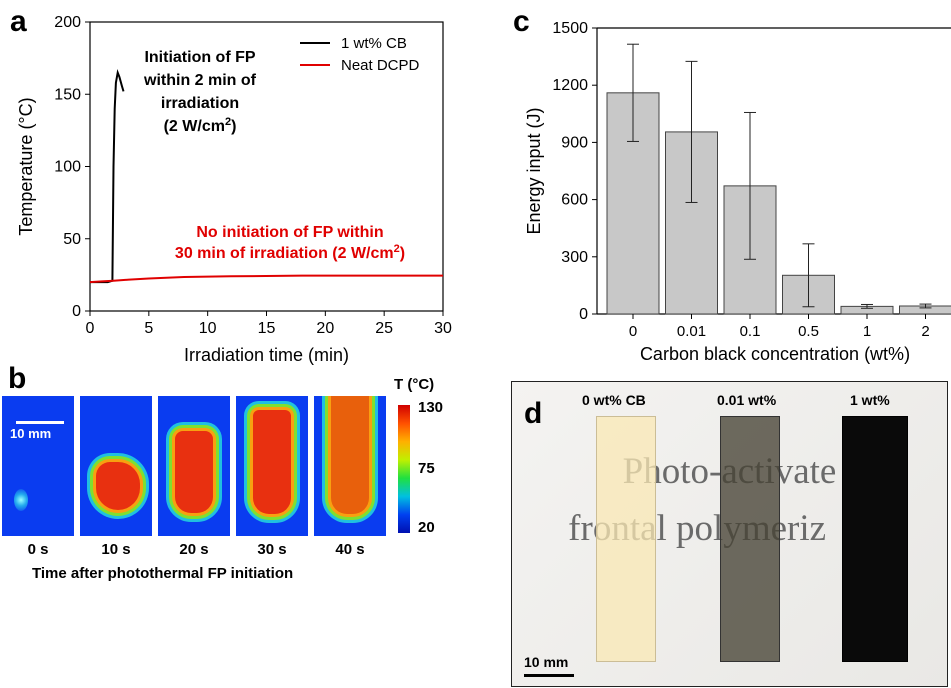 The height and width of the screenshot is (688, 951). What do you see at coordinates (163, 573) in the screenshot?
I see `thermal-caption: Time after photothermal FP initiation` at bounding box center [163, 573].